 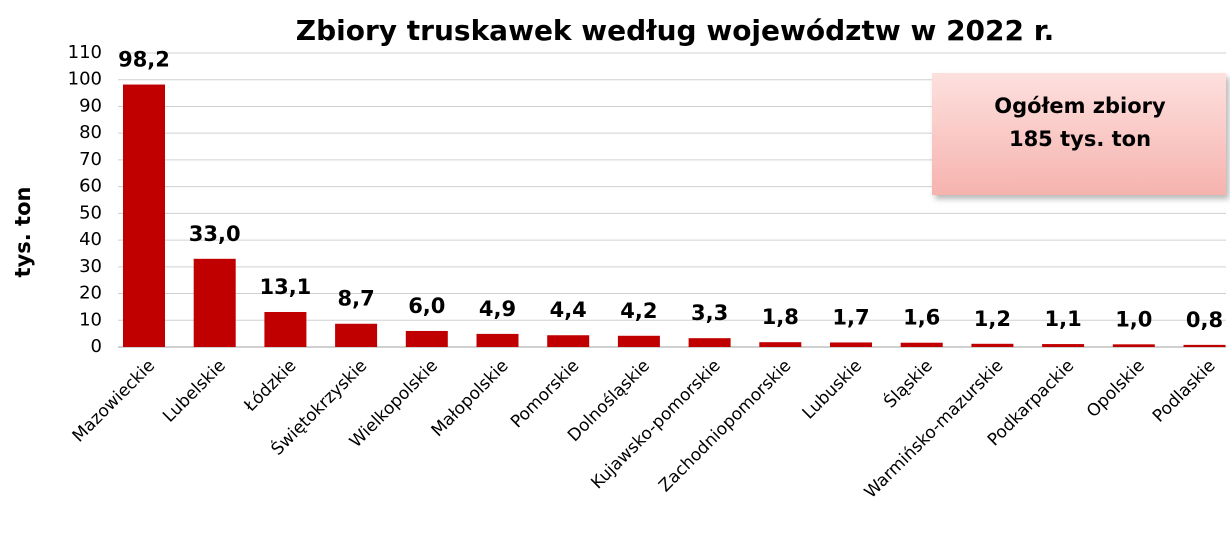 I want to click on y-tick-label: 10, so click(x=90, y=319).